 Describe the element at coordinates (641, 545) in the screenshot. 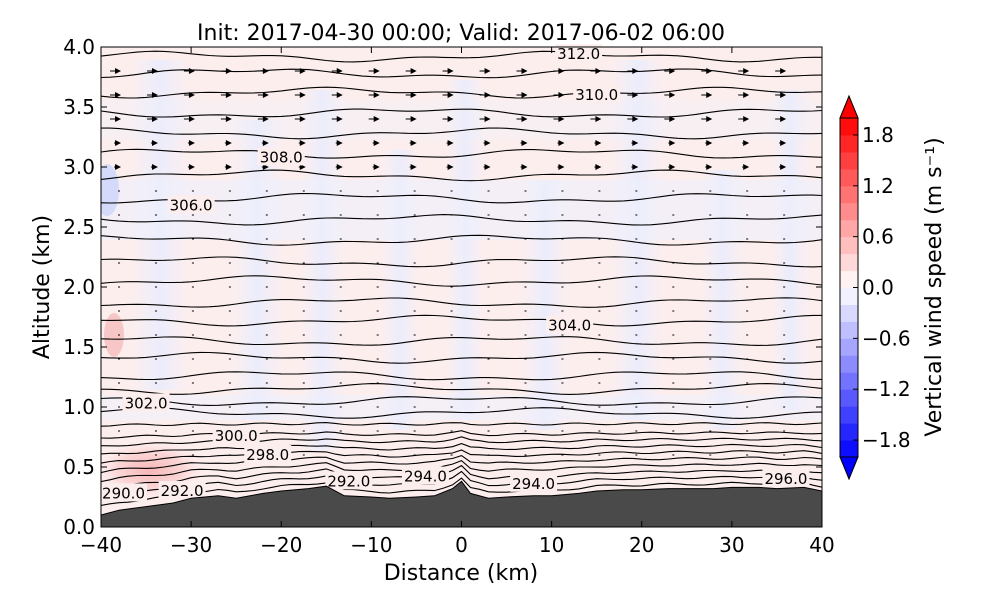

I see `x-tick-label: 20` at that location.